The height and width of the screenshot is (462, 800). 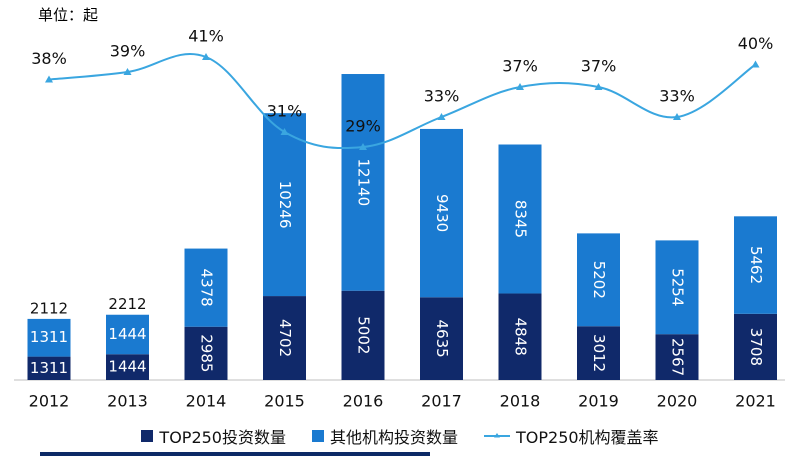 What do you see at coordinates (285, 111) in the screenshot?
I see `coverage-label: 31%` at bounding box center [285, 111].